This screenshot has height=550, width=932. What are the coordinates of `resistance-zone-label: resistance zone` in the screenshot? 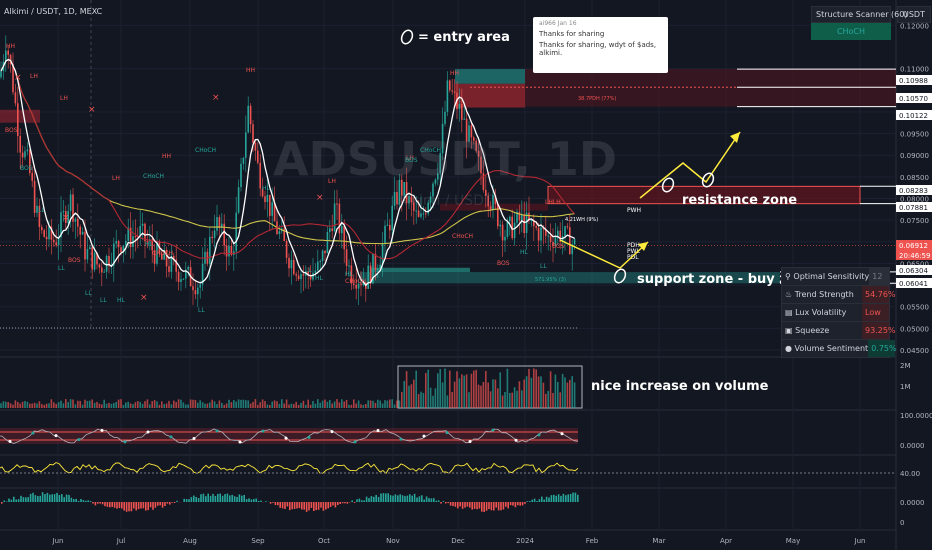 It's located at (739, 200).